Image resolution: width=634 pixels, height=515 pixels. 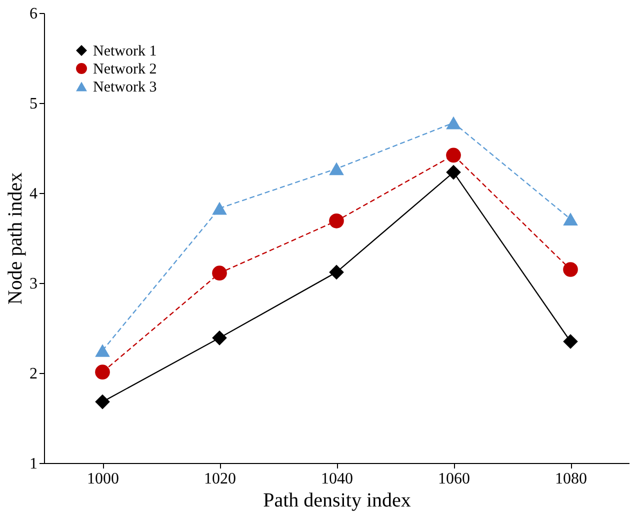 I want to click on y-tick-label: 1, so click(x=34, y=464).